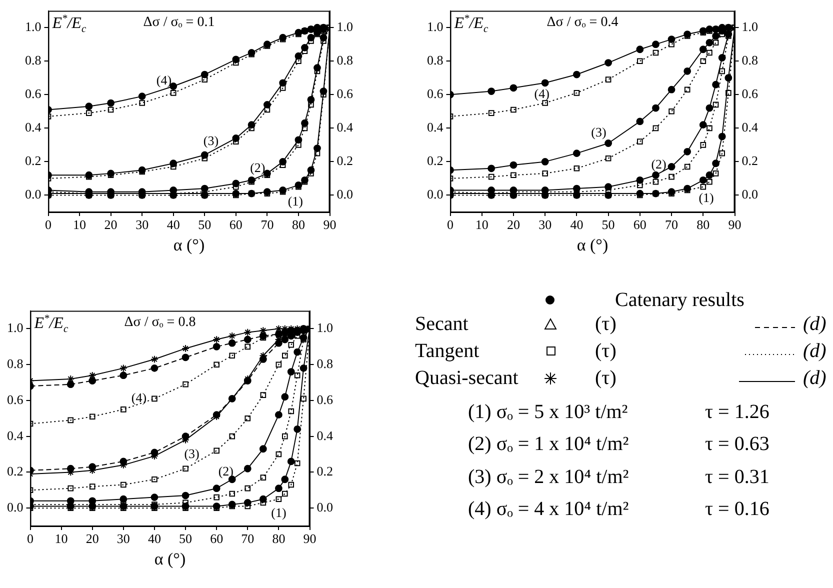  Describe the element at coordinates (447, 351) in the screenshot. I see `text: Tangent` at that location.